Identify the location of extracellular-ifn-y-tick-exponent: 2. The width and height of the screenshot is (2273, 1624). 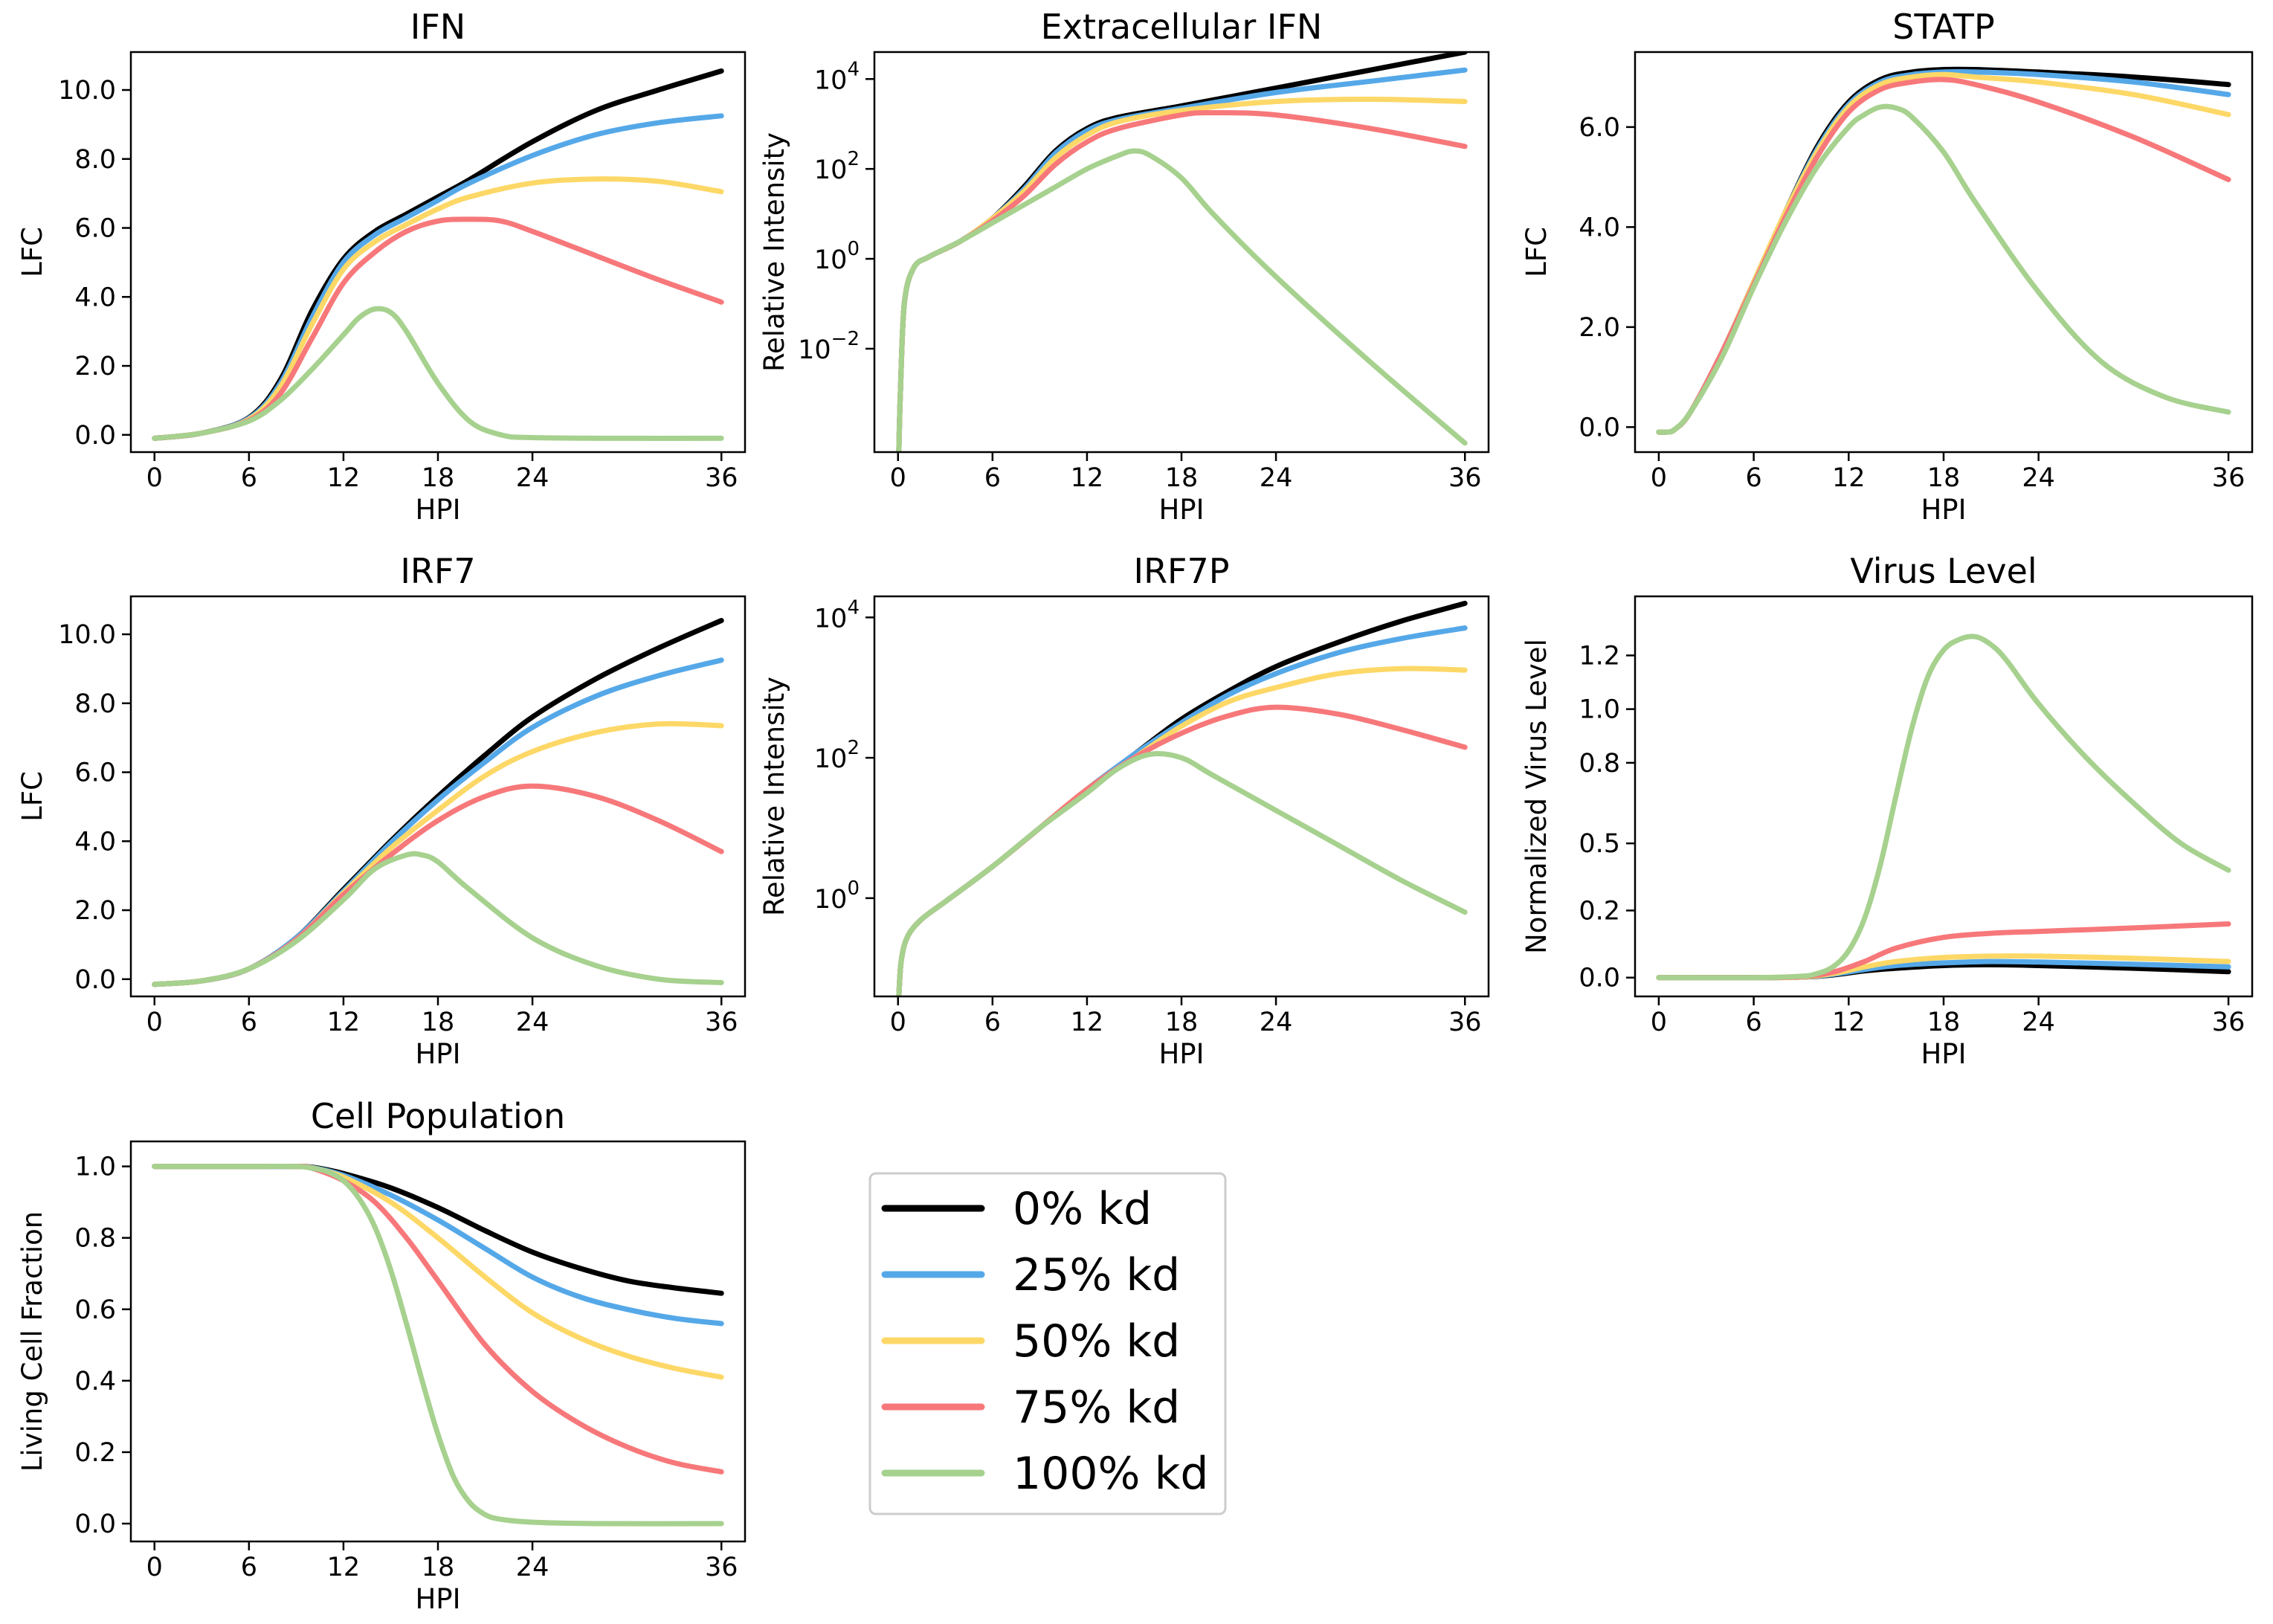
(853, 159).